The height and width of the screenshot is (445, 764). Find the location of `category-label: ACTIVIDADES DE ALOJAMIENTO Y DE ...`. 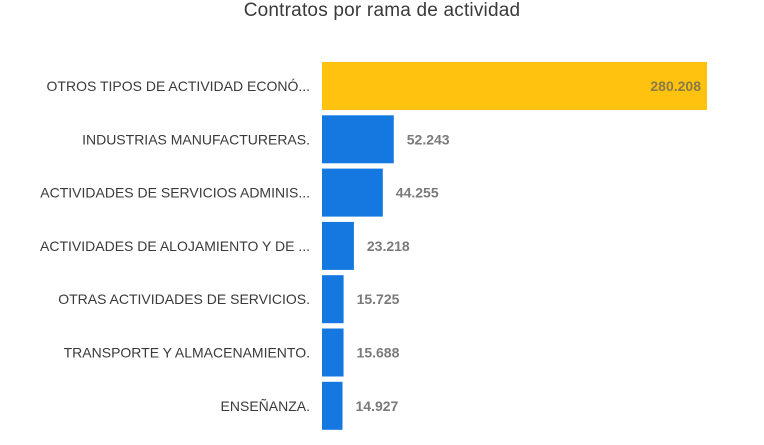

category-label: ACTIVIDADES DE ALOJAMIENTO Y DE ... is located at coordinates (175, 246).